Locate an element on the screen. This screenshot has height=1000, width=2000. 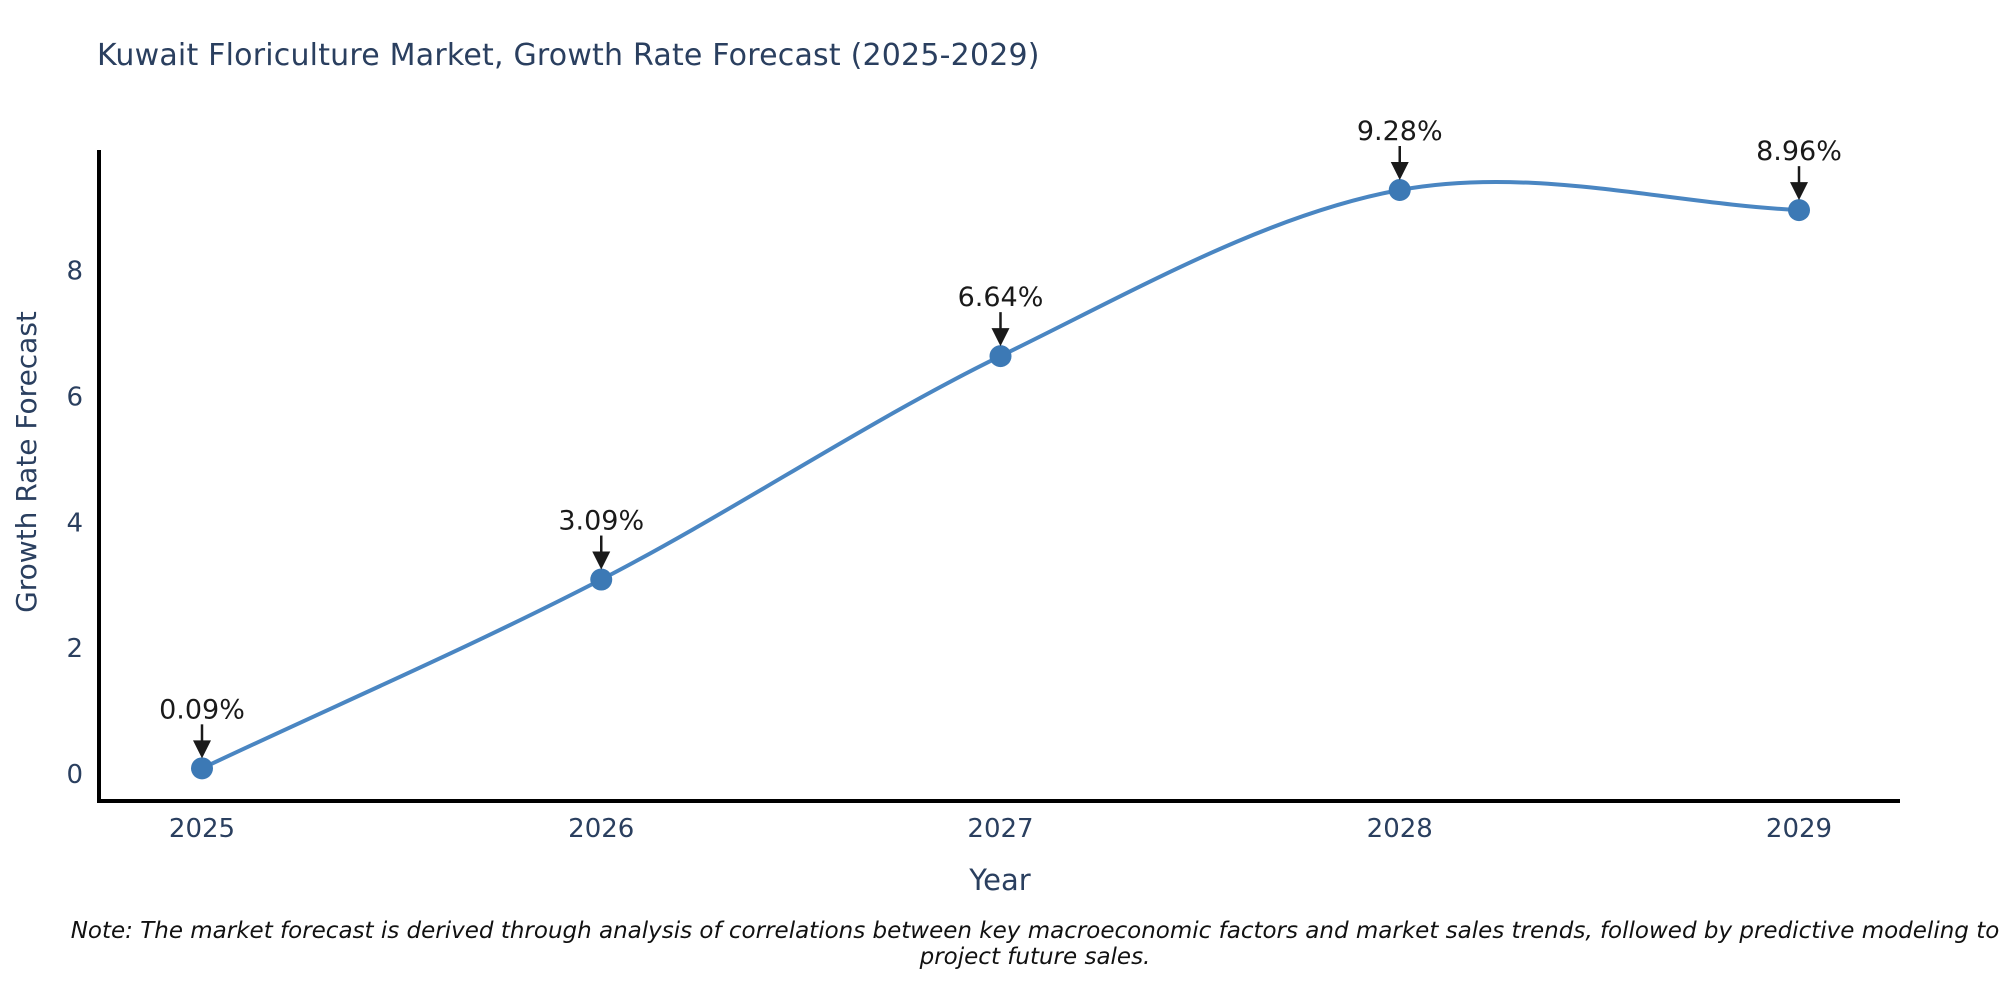
x-tick-label: 2026 is located at coordinates (601, 829).